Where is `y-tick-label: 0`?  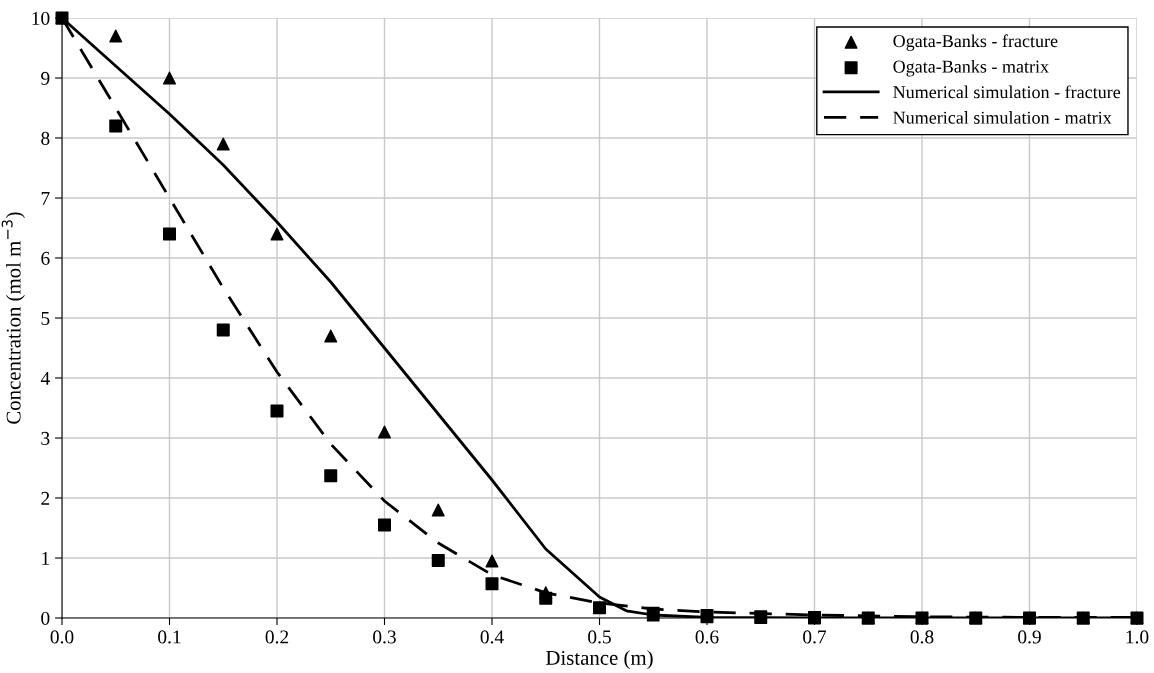
y-tick-label: 0 is located at coordinates (45, 618).